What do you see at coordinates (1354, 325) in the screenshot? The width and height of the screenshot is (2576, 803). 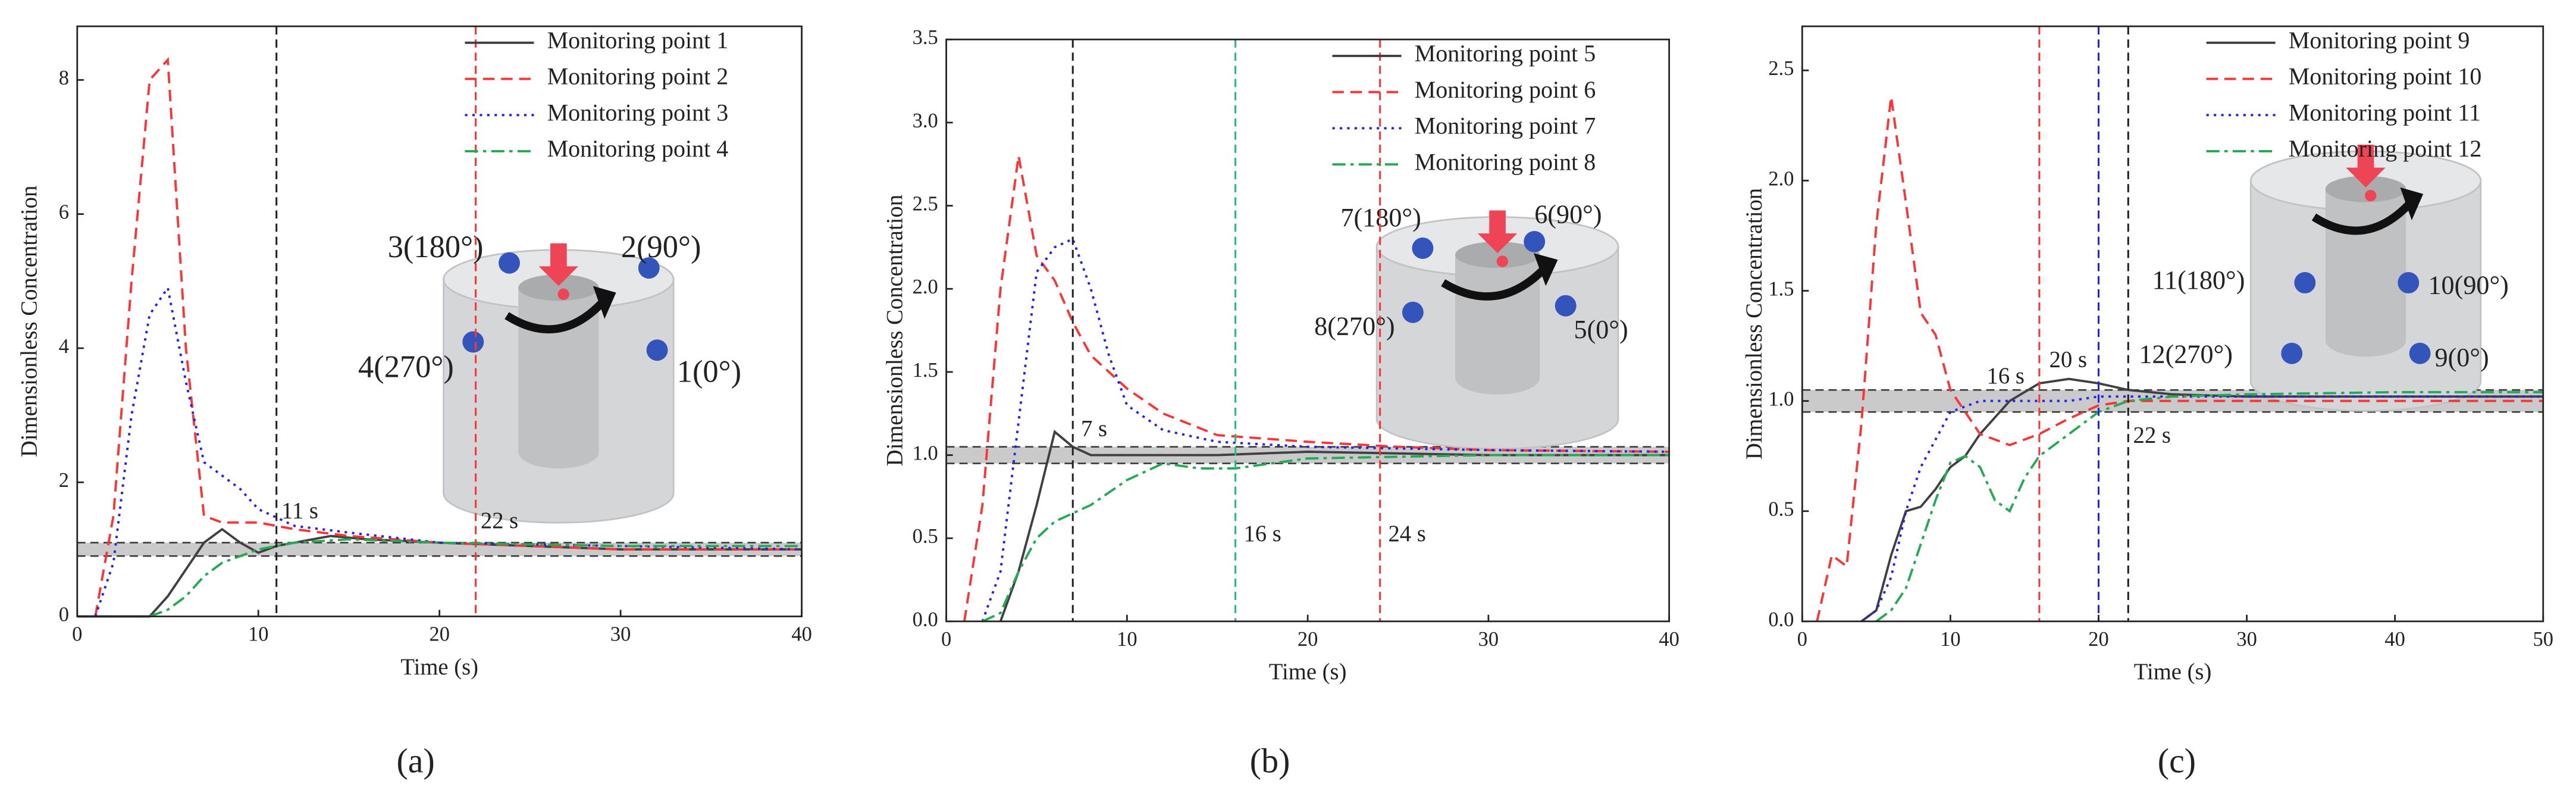 I see `inset-label: 8(270°)` at bounding box center [1354, 325].